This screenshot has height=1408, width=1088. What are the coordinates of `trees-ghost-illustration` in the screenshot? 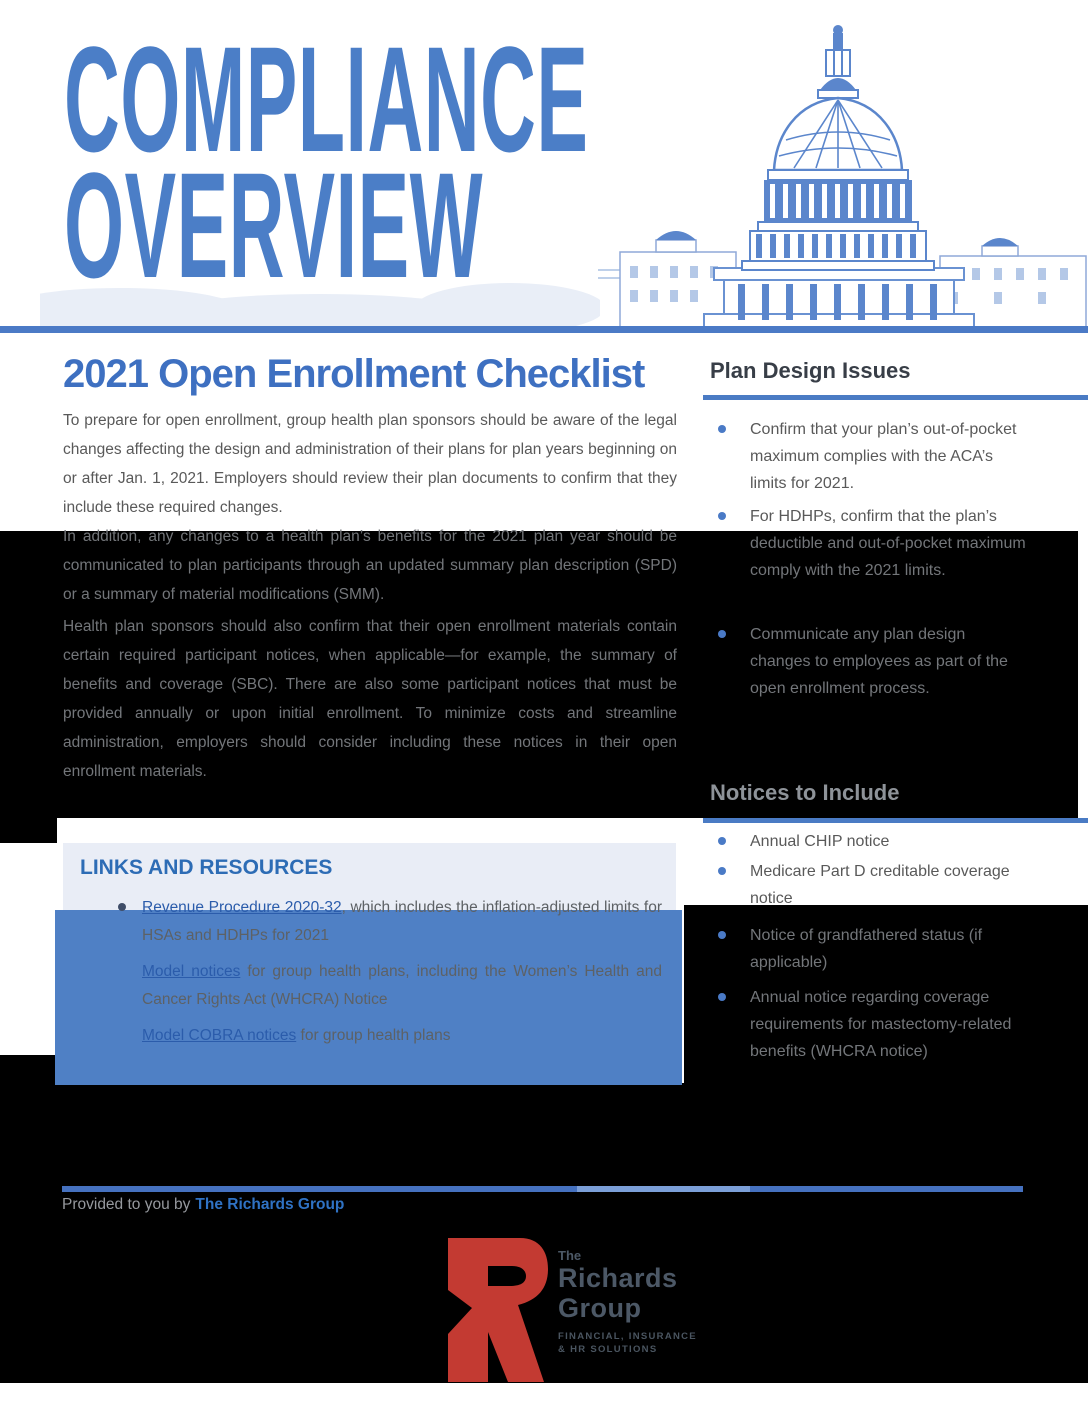 It's located at (320, 307).